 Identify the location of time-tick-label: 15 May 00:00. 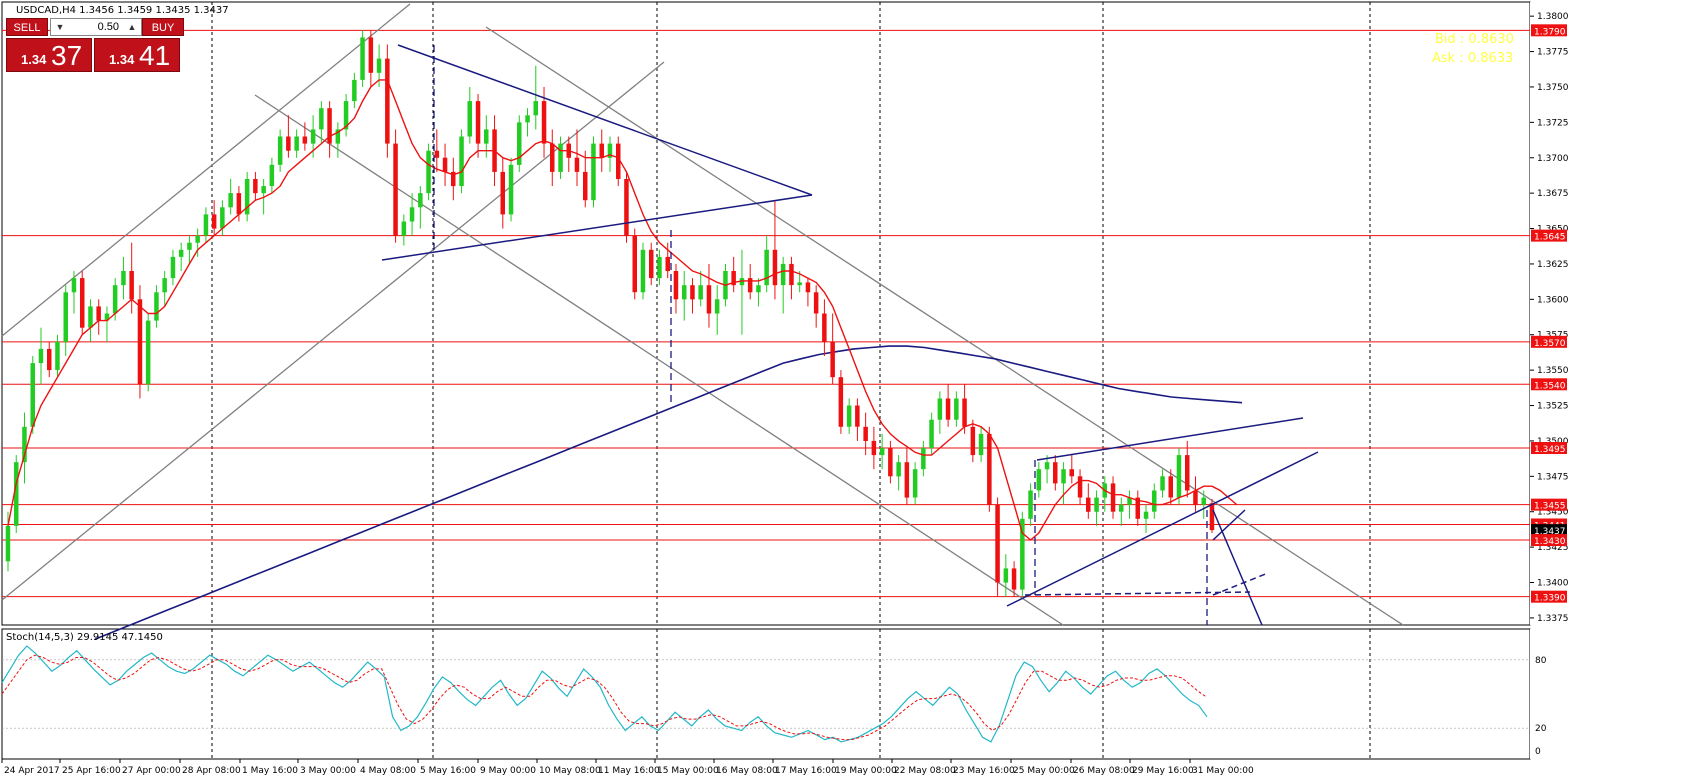
(688, 771).